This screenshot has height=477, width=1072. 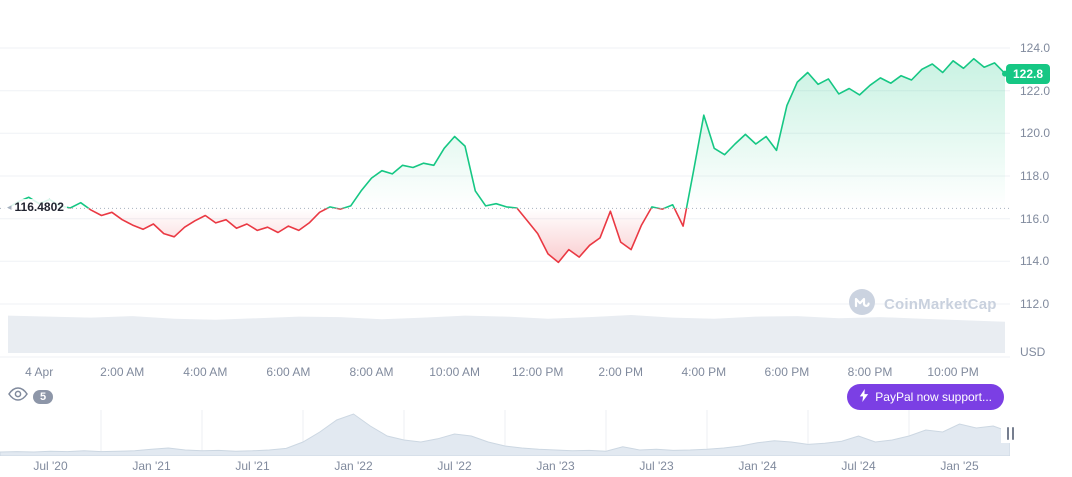 I want to click on watchlist-count-badge: 5, so click(x=43, y=396).